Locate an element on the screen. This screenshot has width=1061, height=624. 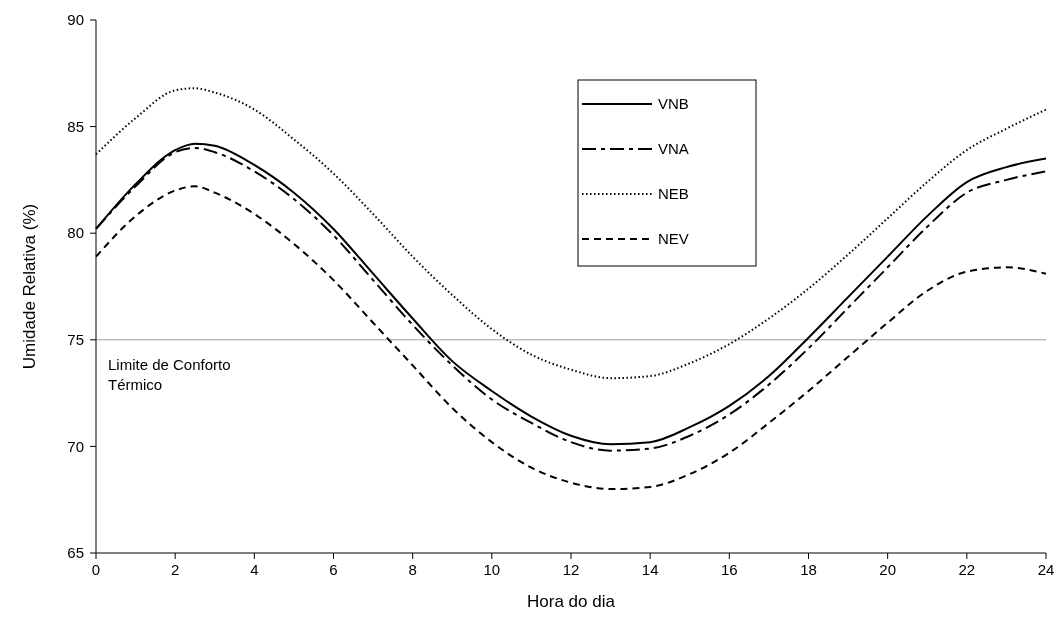
ref-line-label: Limite de Conforto Térmico is located at coordinates (169, 374).